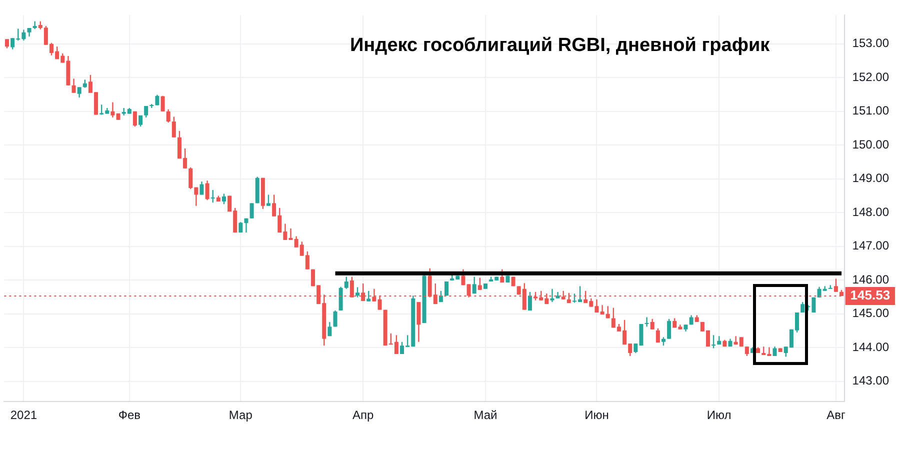  What do you see at coordinates (486, 415) in the screenshot?
I see `x-tick-label: Май` at bounding box center [486, 415].